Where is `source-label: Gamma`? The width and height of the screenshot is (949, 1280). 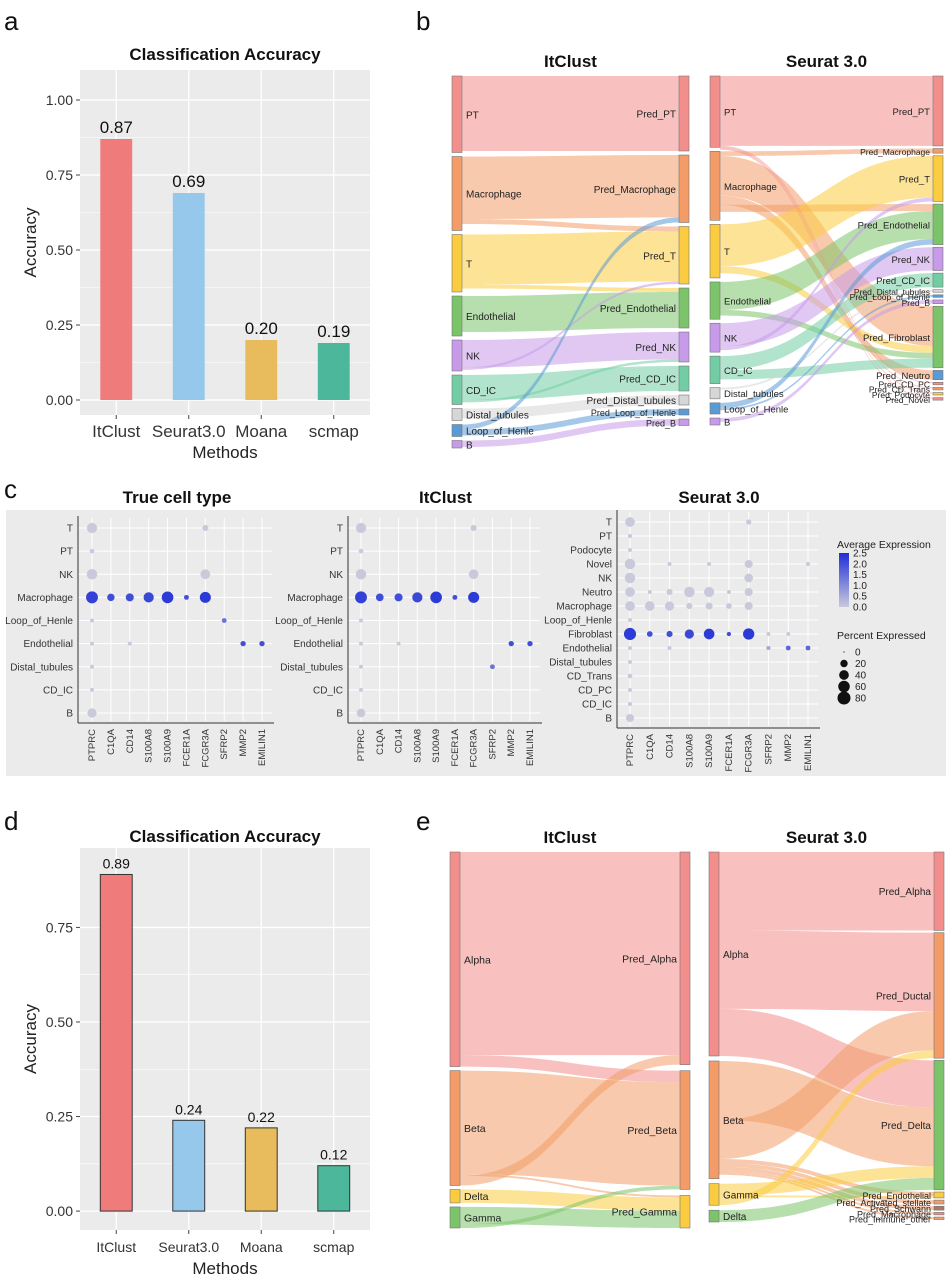 source-label: Gamma is located at coordinates (741, 1195).